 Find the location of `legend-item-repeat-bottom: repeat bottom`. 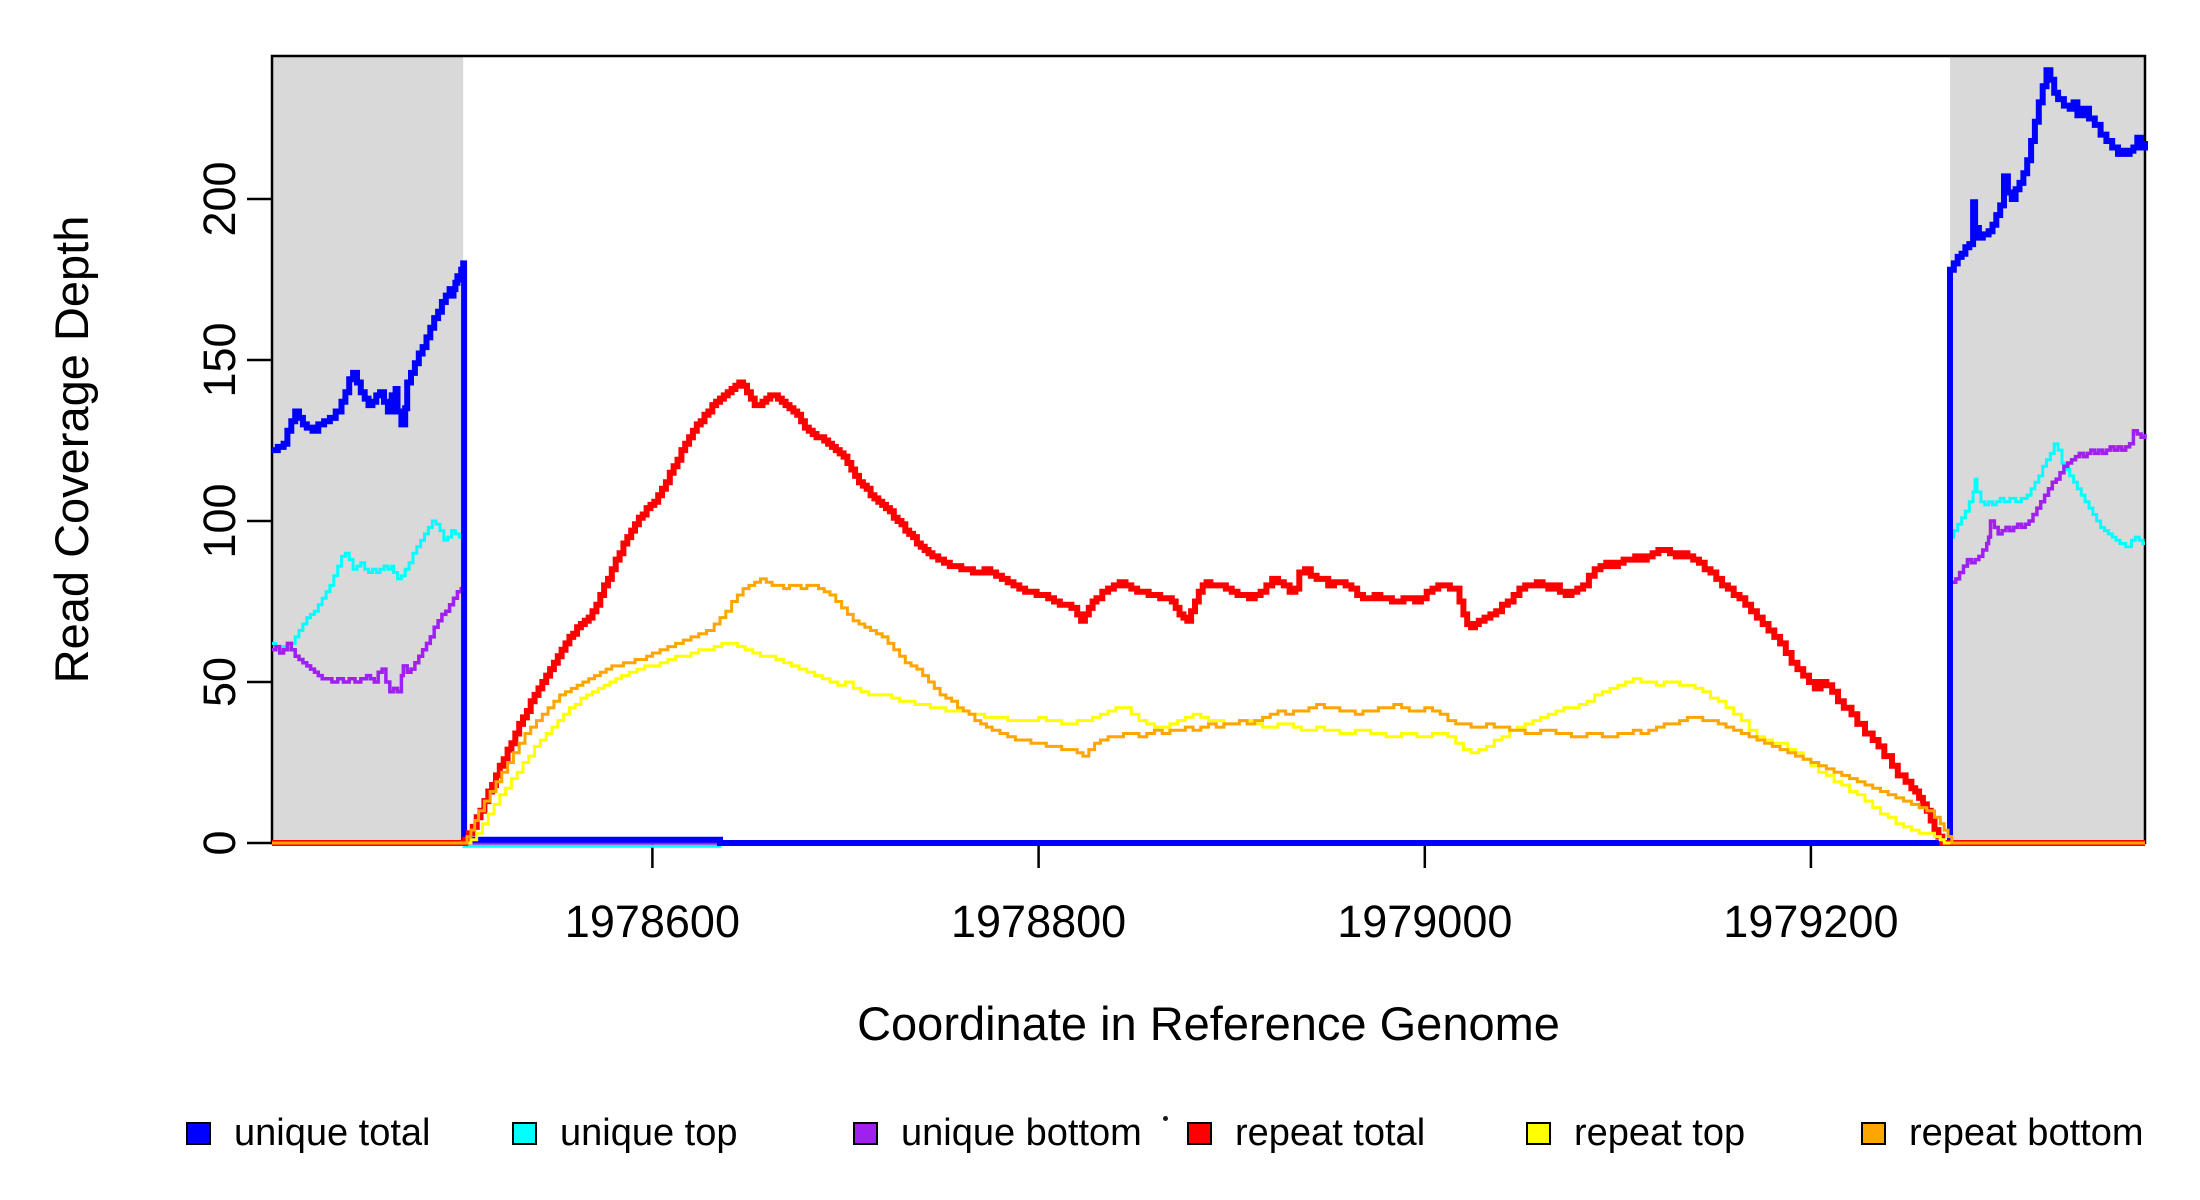

legend-item-repeat-bottom: repeat bottom is located at coordinates (2002, 1133).